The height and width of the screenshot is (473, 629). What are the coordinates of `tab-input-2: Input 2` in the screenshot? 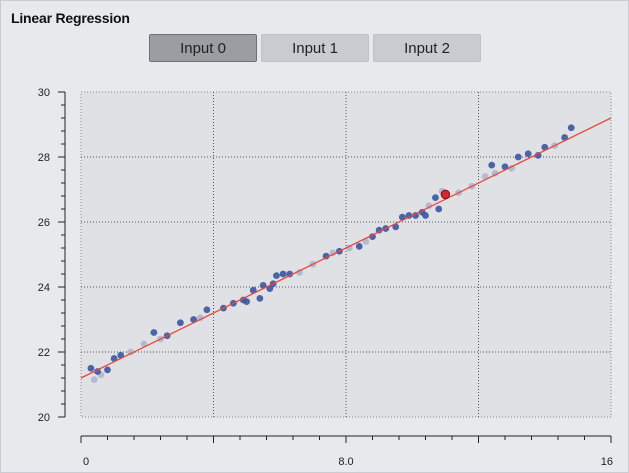 It's located at (427, 48).